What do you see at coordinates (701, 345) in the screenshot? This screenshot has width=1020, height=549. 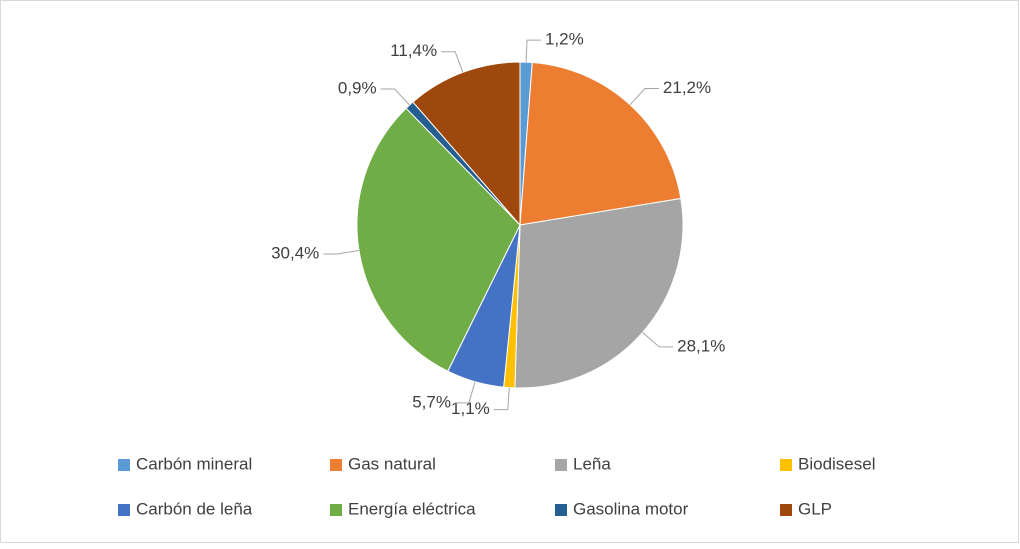 I see `data-label: 28,1%` at bounding box center [701, 345].